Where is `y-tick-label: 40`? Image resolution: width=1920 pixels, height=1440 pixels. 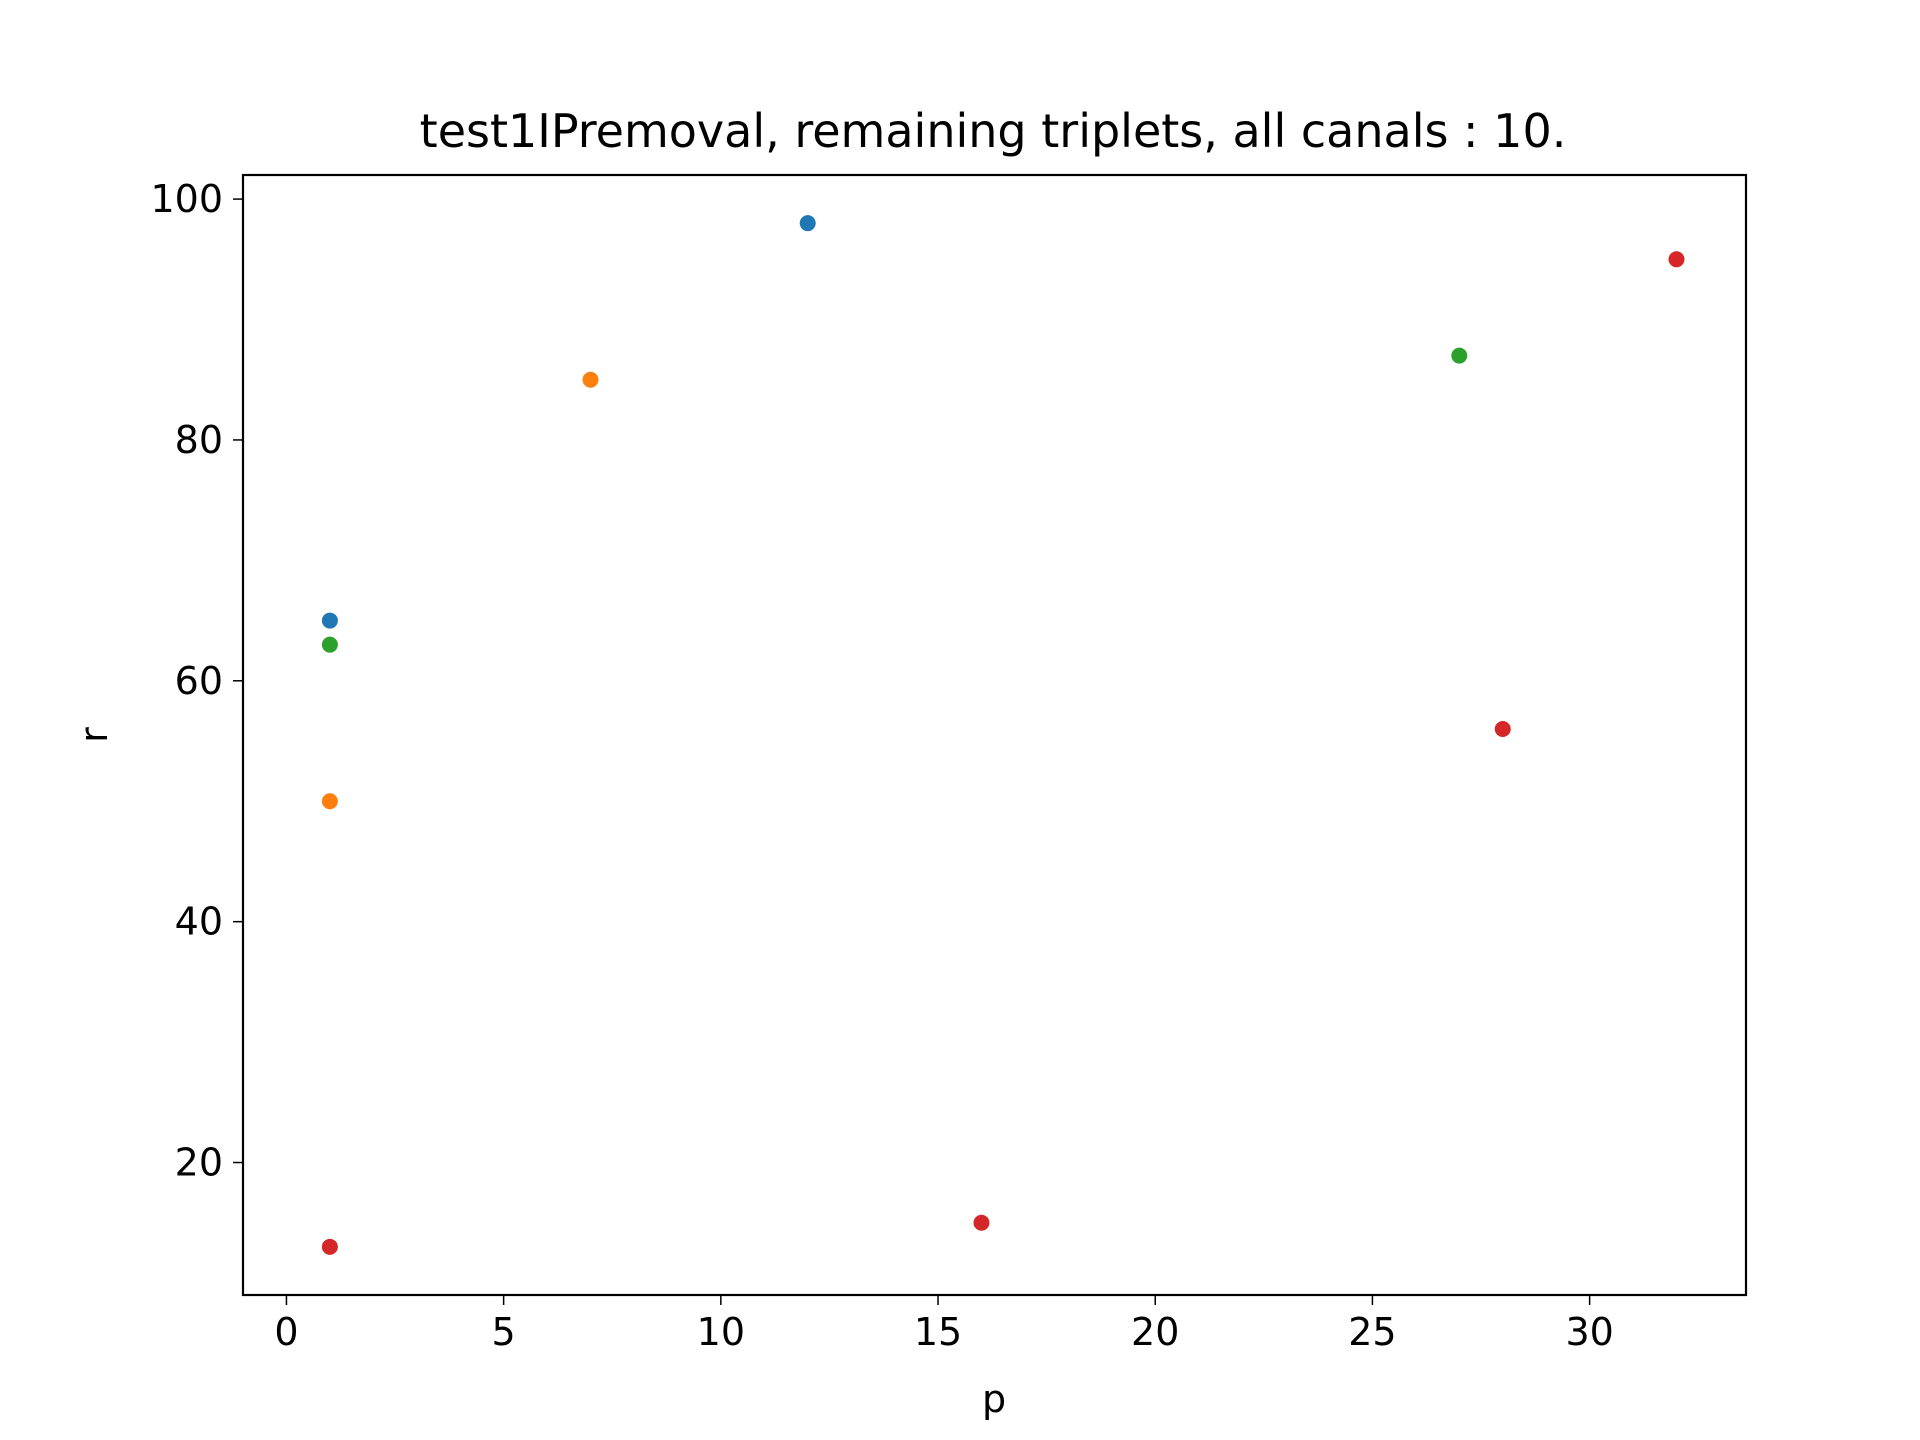 y-tick-label: 40 is located at coordinates (199, 922).